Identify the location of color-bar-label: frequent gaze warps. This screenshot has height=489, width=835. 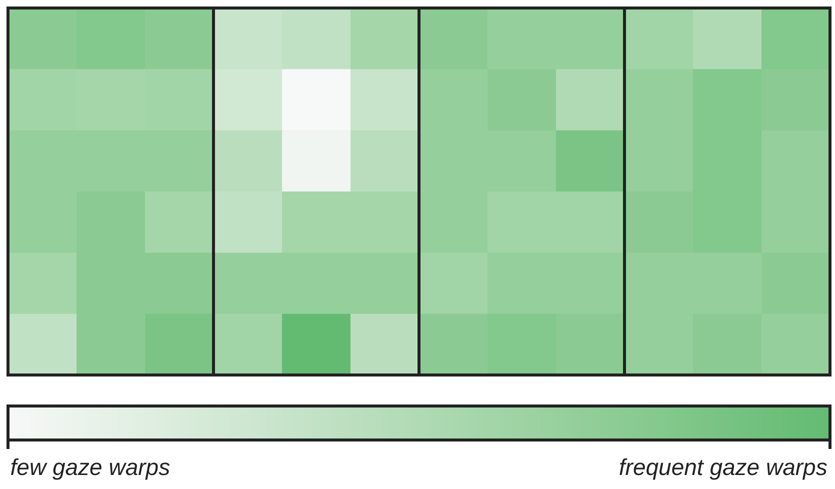
(723, 467).